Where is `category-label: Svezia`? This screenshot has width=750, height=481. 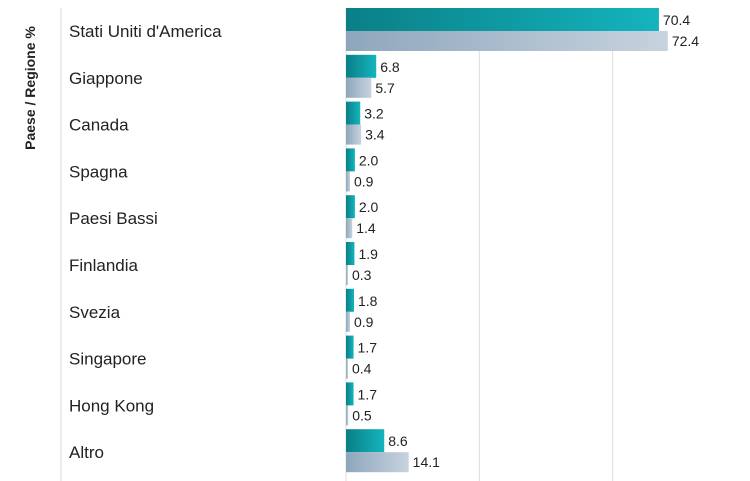
category-label: Svezia is located at coordinates (95, 312).